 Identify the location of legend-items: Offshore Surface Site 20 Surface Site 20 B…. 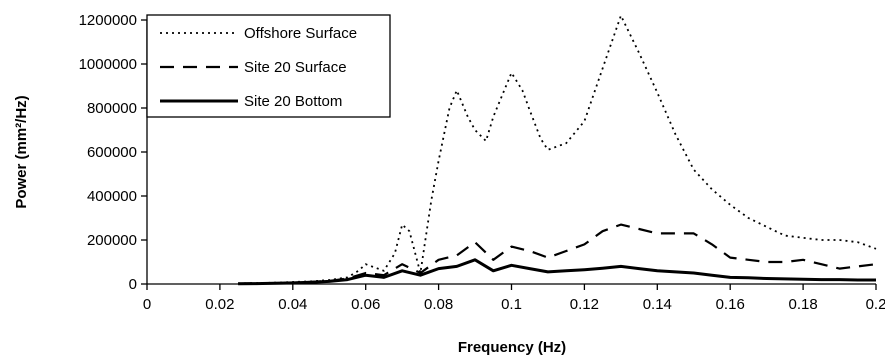
(258, 67).